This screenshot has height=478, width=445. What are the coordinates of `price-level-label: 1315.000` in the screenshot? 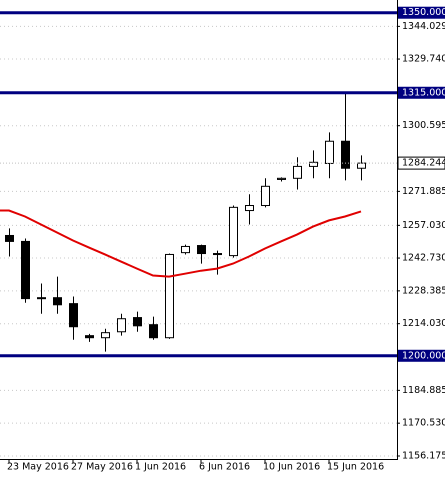 It's located at (423, 92).